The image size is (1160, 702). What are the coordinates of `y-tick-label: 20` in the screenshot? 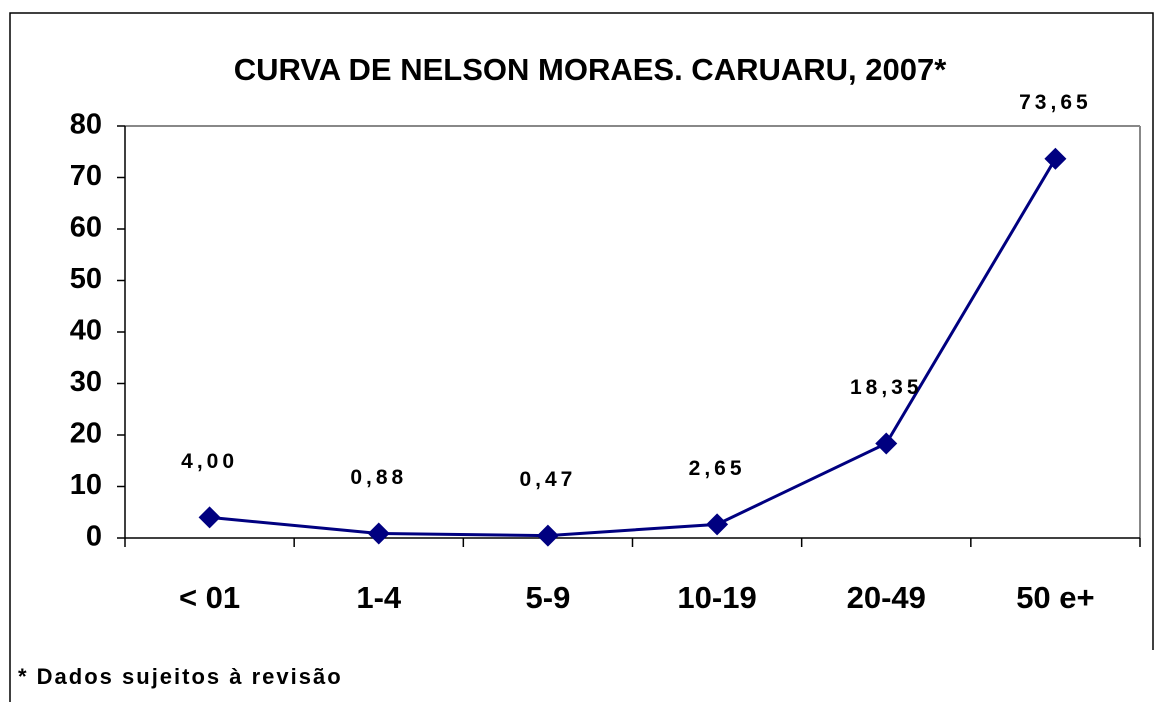 It's located at (86, 434).